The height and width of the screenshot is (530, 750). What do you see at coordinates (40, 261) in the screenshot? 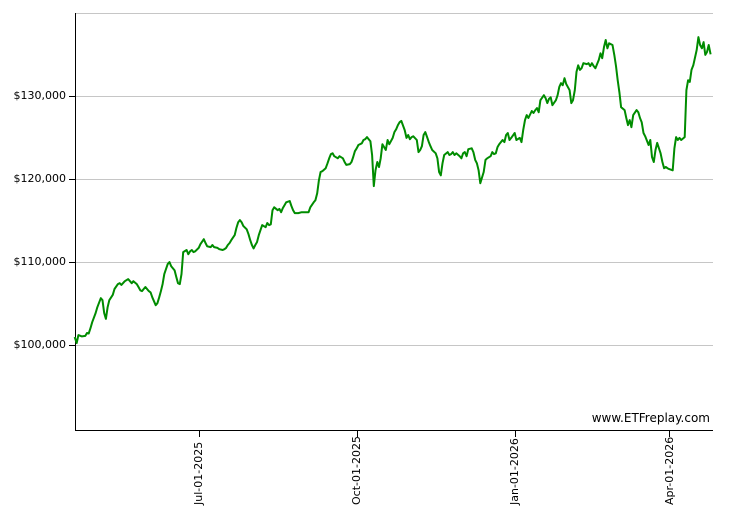
I see `y-axis-tick-label: $110,000` at bounding box center [40, 261].